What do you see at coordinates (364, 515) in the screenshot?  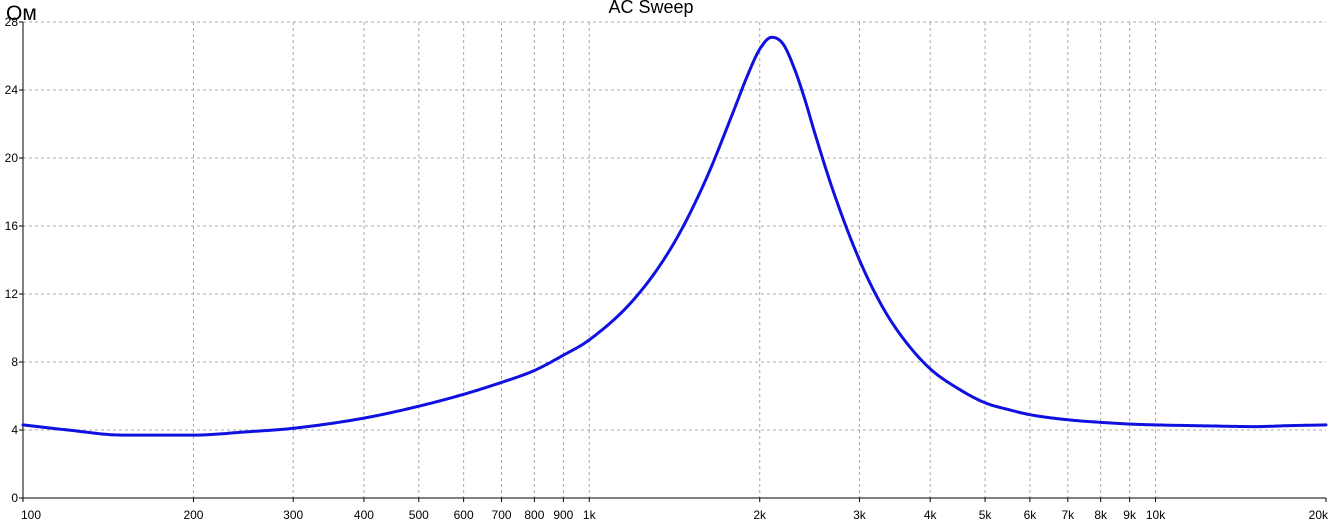 I see `x-tick-label: 400` at bounding box center [364, 515].